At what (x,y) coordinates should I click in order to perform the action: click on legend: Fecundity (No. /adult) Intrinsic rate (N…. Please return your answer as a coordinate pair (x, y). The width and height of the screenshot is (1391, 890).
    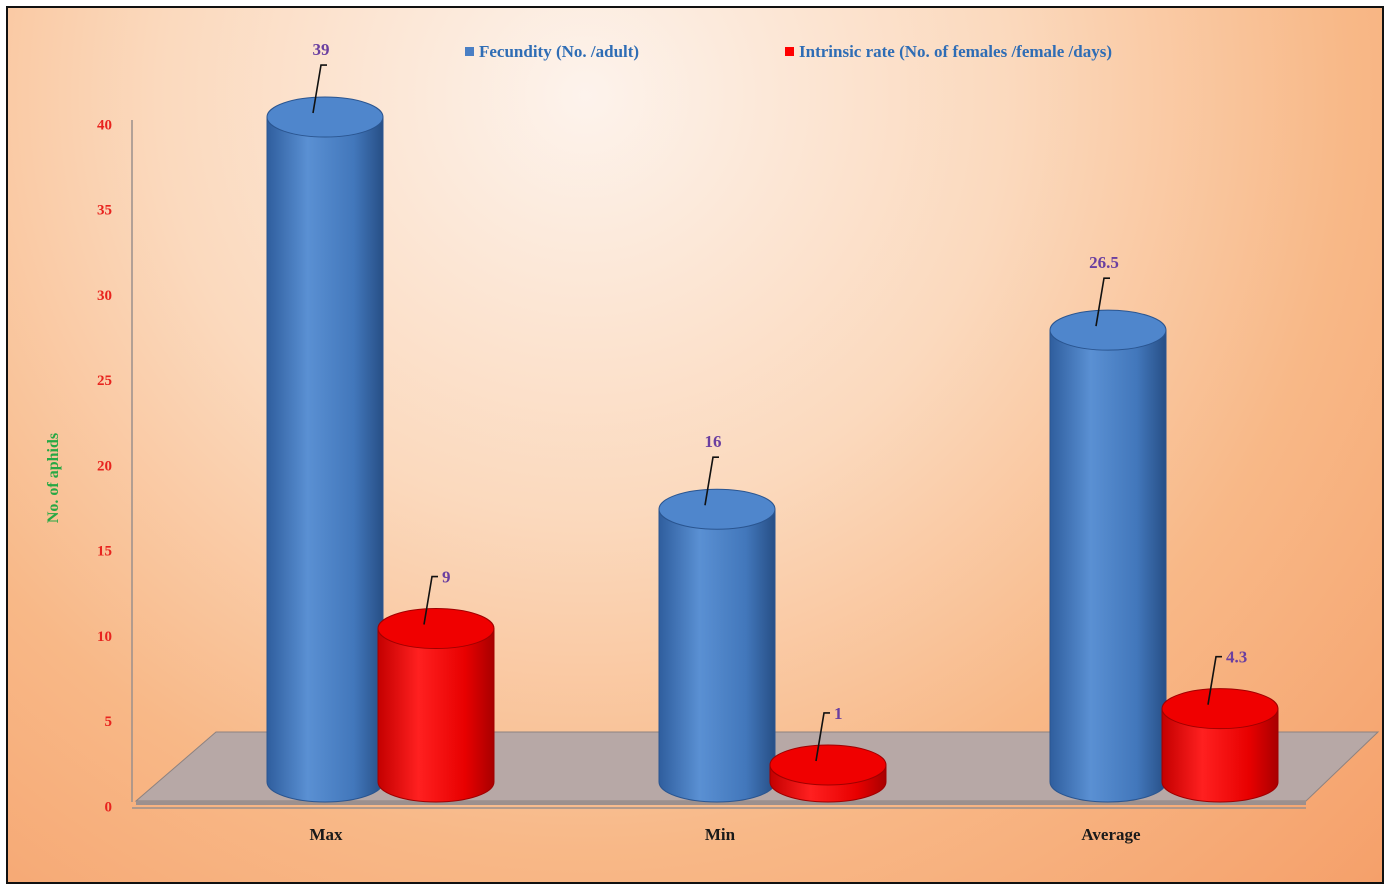
    Looking at the image, I should click on (788, 51).